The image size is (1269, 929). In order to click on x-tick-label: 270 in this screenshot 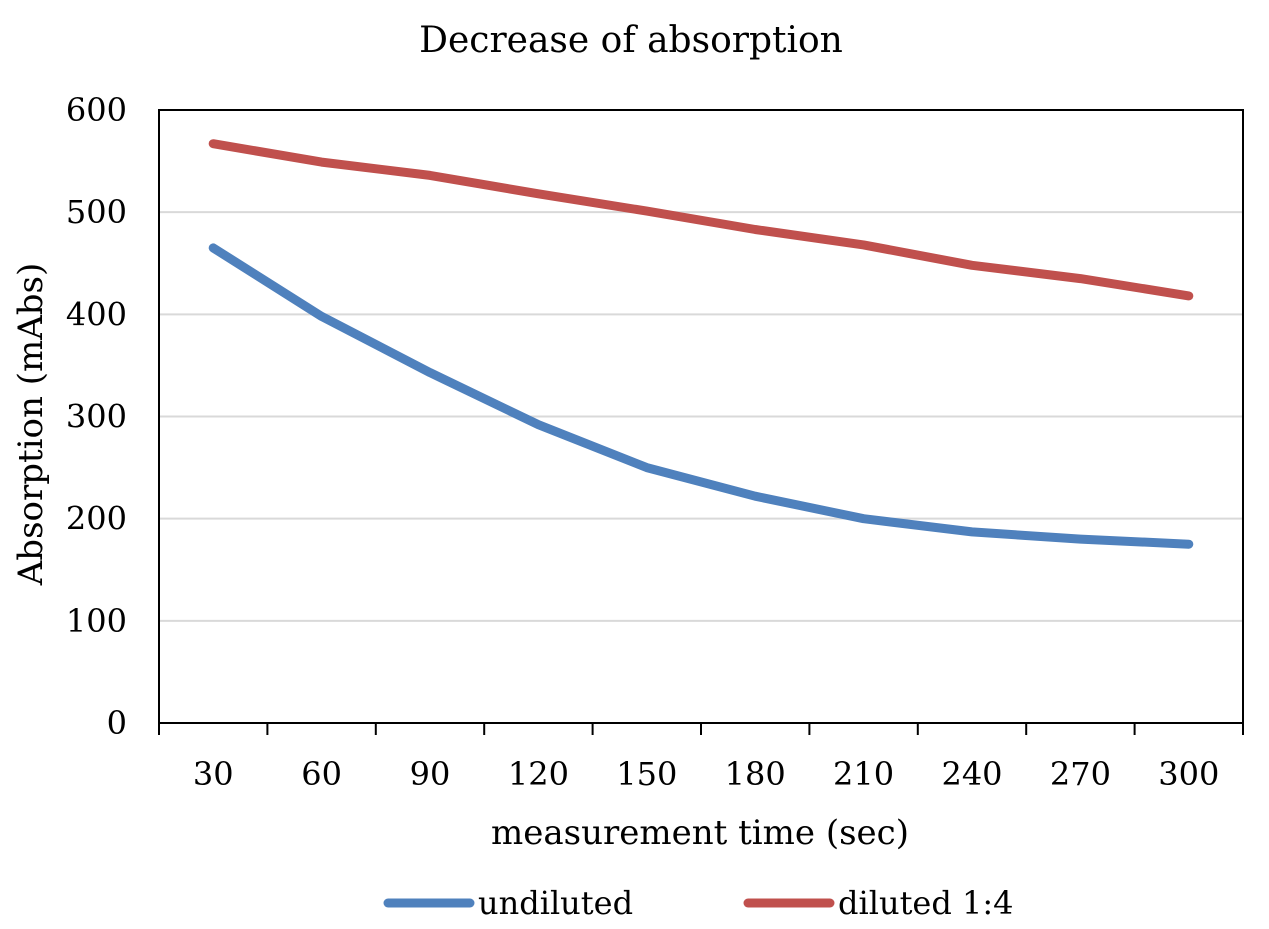, I will do `click(1080, 774)`.